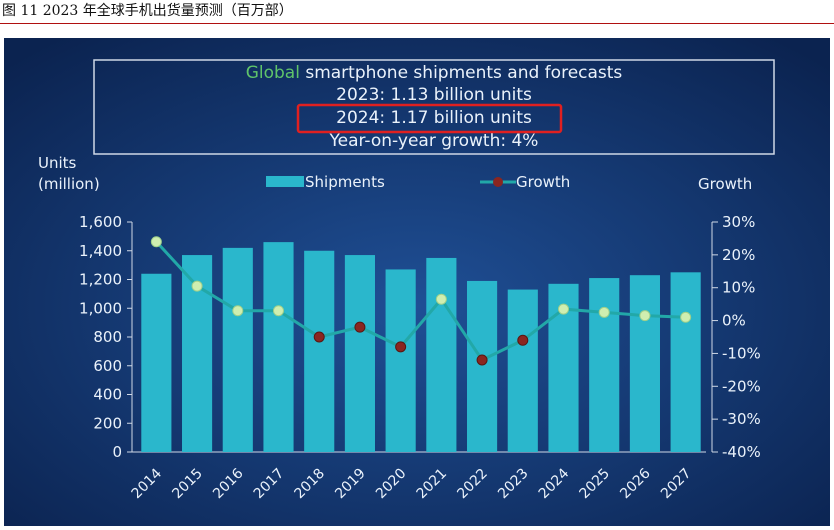 The image size is (834, 530). Describe the element at coordinates (100, 222) in the screenshot. I see `left-tick-label: 1,600` at that location.